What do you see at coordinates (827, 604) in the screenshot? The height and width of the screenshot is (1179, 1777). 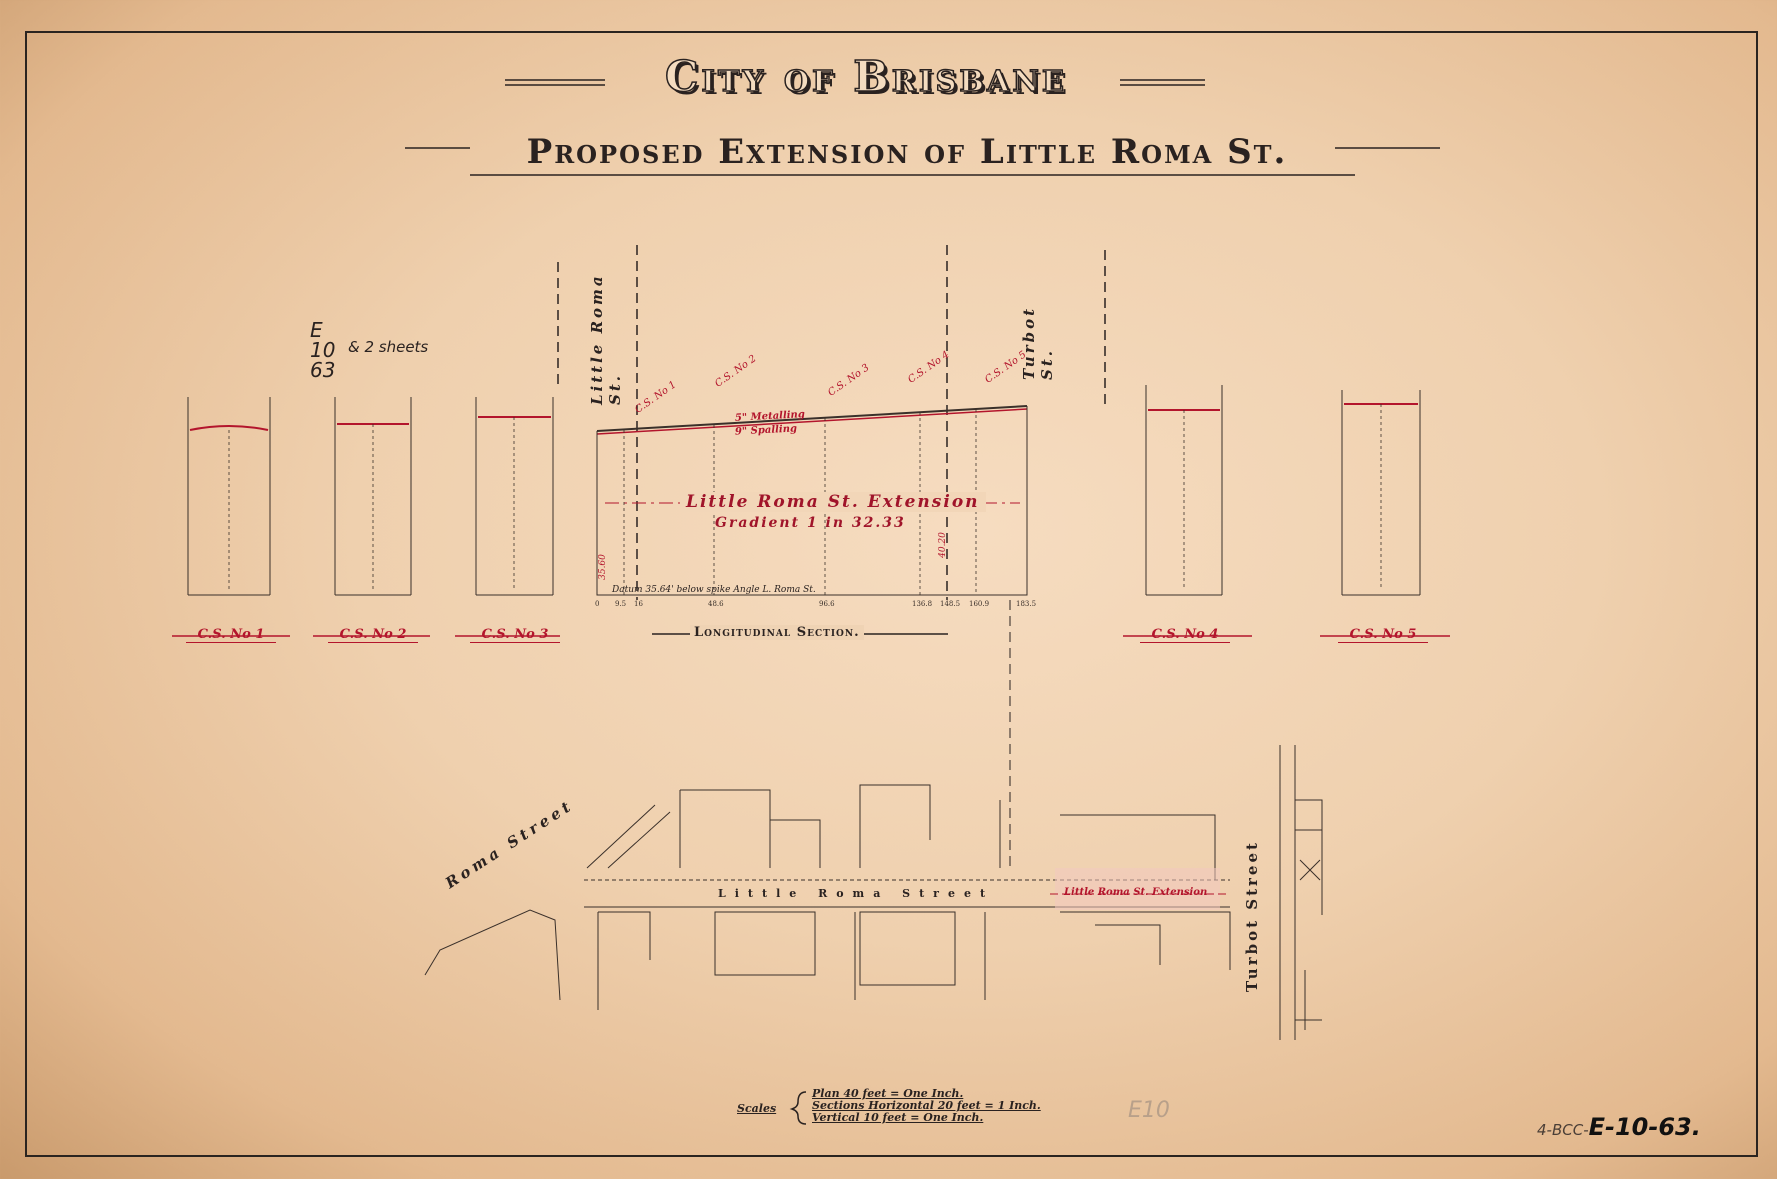 I see `chainage: 96.6` at bounding box center [827, 604].